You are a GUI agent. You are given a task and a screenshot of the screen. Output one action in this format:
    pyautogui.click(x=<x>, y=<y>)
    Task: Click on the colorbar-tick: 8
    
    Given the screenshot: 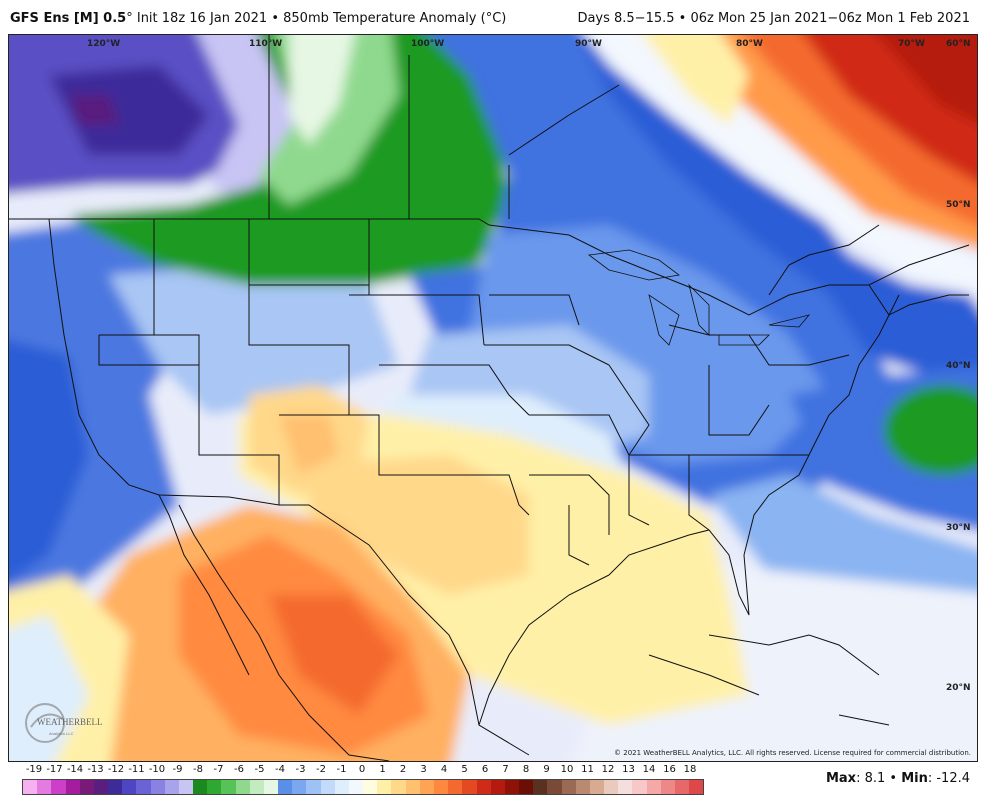 What is the action you would take?
    pyautogui.click(x=526, y=769)
    